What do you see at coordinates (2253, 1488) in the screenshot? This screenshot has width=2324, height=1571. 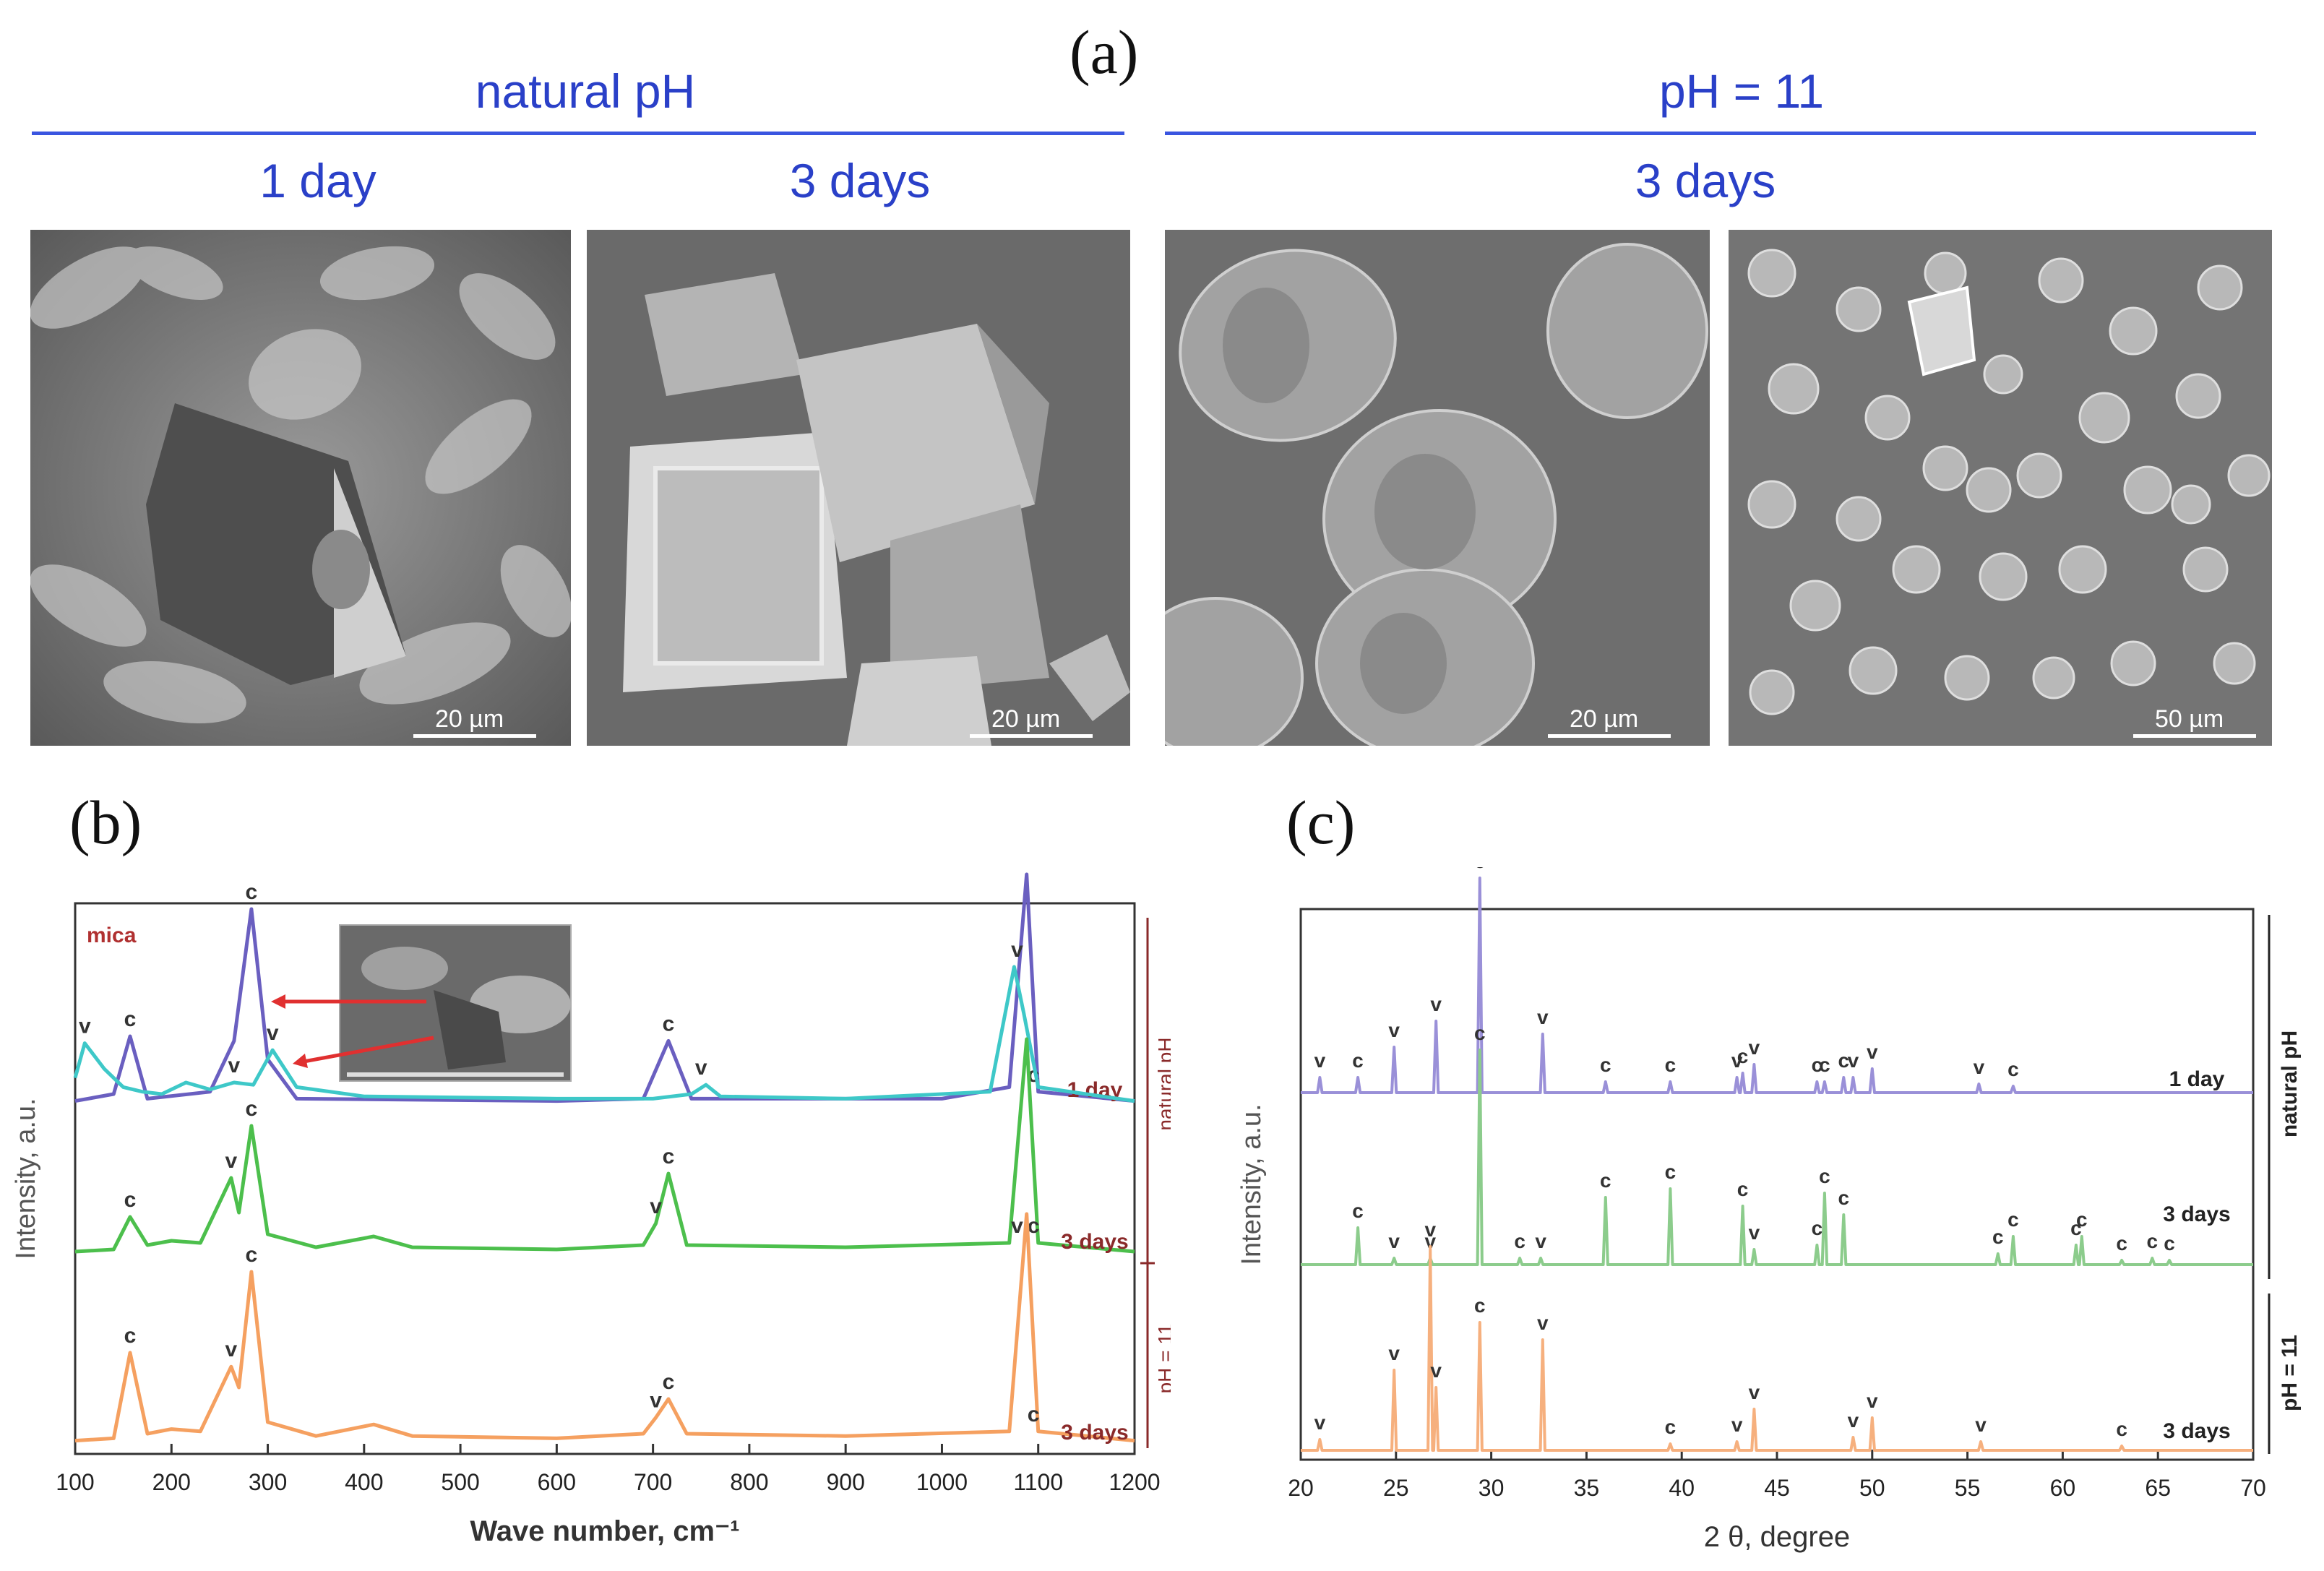 I see `x-tick-label: 70` at bounding box center [2253, 1488].